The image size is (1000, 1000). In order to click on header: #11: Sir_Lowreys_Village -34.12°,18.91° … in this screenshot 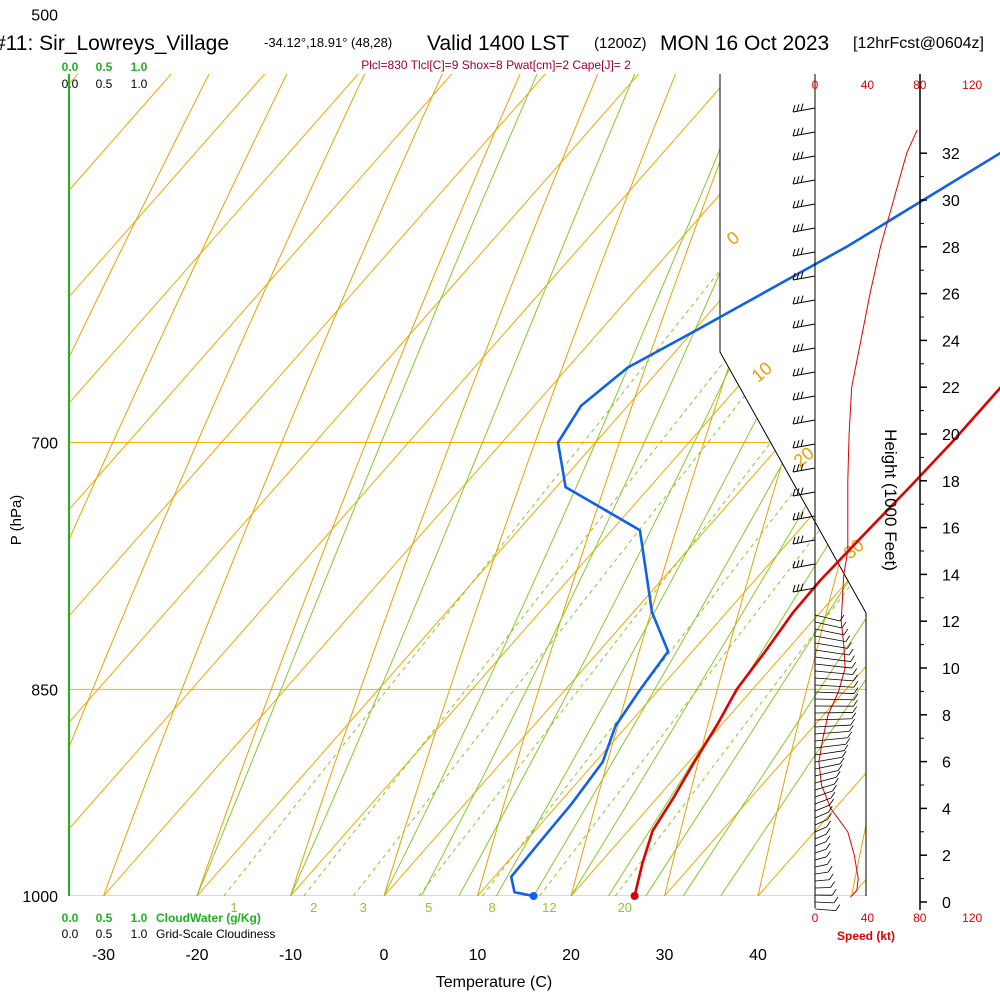, I will do `click(492, 52)`.